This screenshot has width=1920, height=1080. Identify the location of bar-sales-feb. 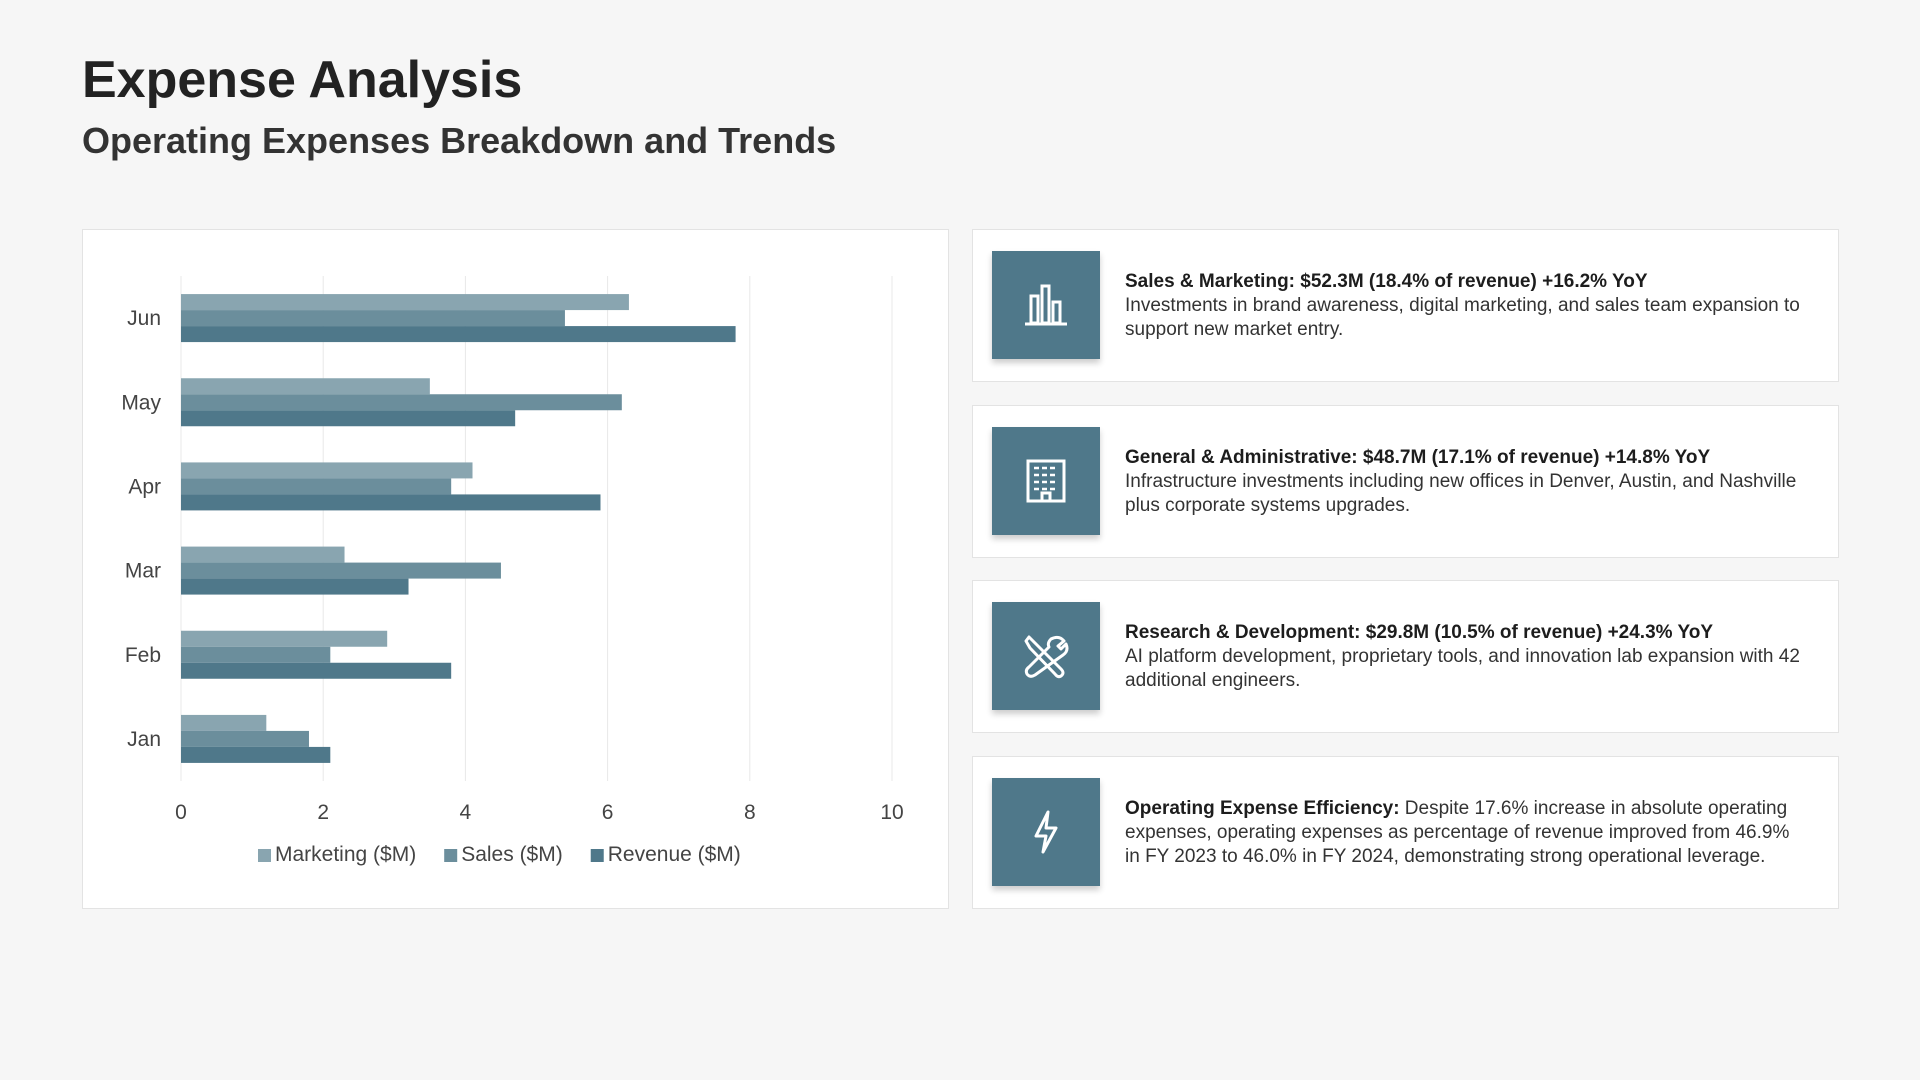
(256, 654).